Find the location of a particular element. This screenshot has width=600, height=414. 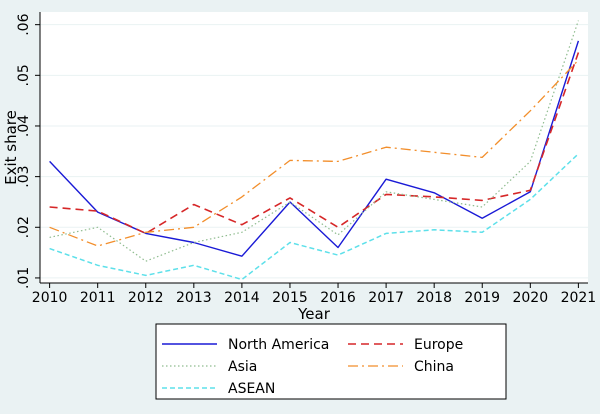

legend-label-asean: ASEAN is located at coordinates (251, 389).